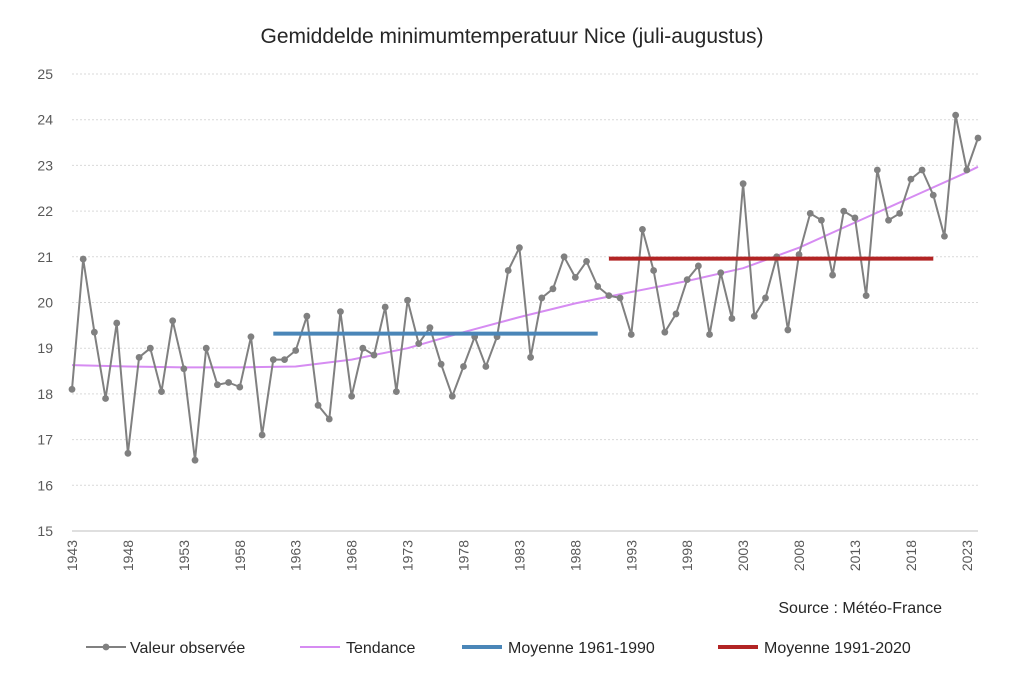  I want to click on x-tick-label: 2013, so click(855, 555).